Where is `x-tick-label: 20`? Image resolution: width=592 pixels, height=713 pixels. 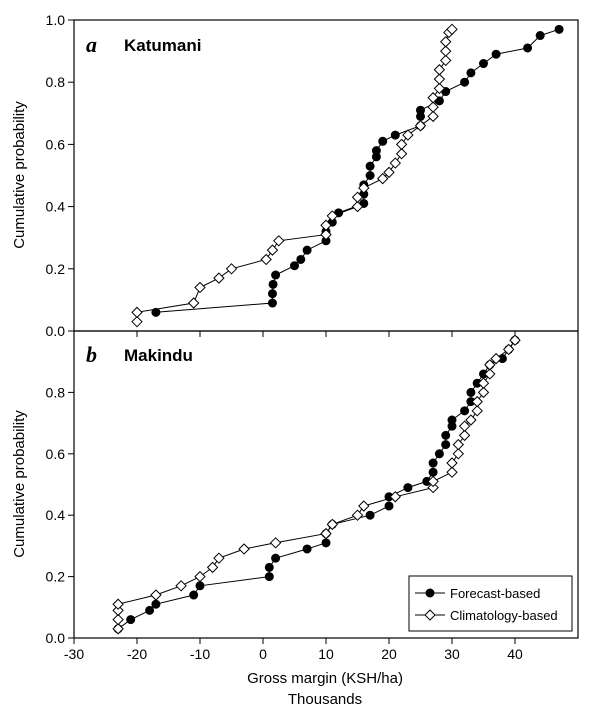
x-tick-label: 20 is located at coordinates (389, 654).